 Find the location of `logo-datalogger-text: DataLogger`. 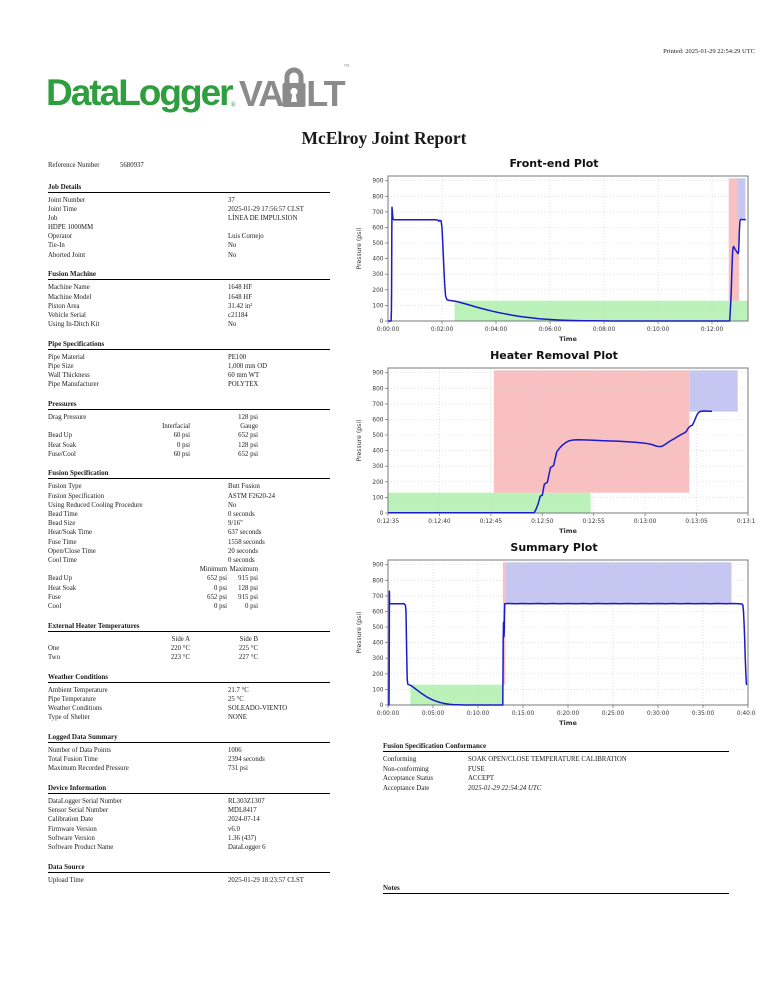

logo-datalogger-text: DataLogger is located at coordinates (140, 92).